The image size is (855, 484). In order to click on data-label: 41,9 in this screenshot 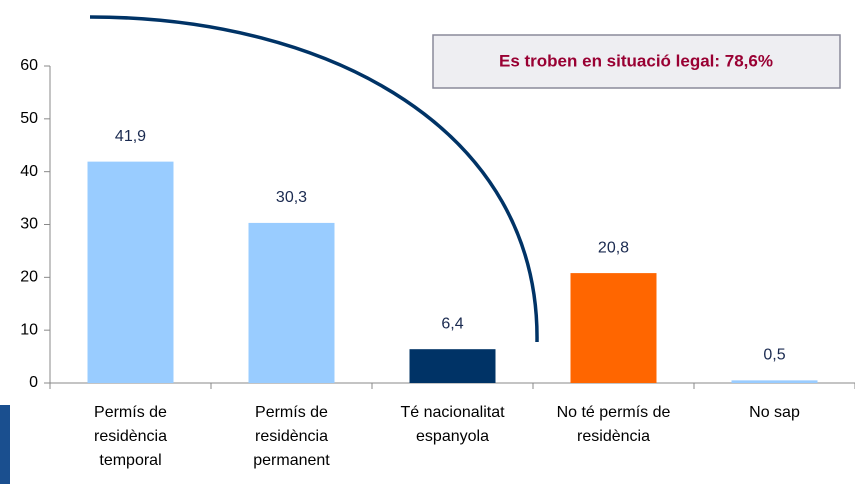, I will do `click(130, 136)`.